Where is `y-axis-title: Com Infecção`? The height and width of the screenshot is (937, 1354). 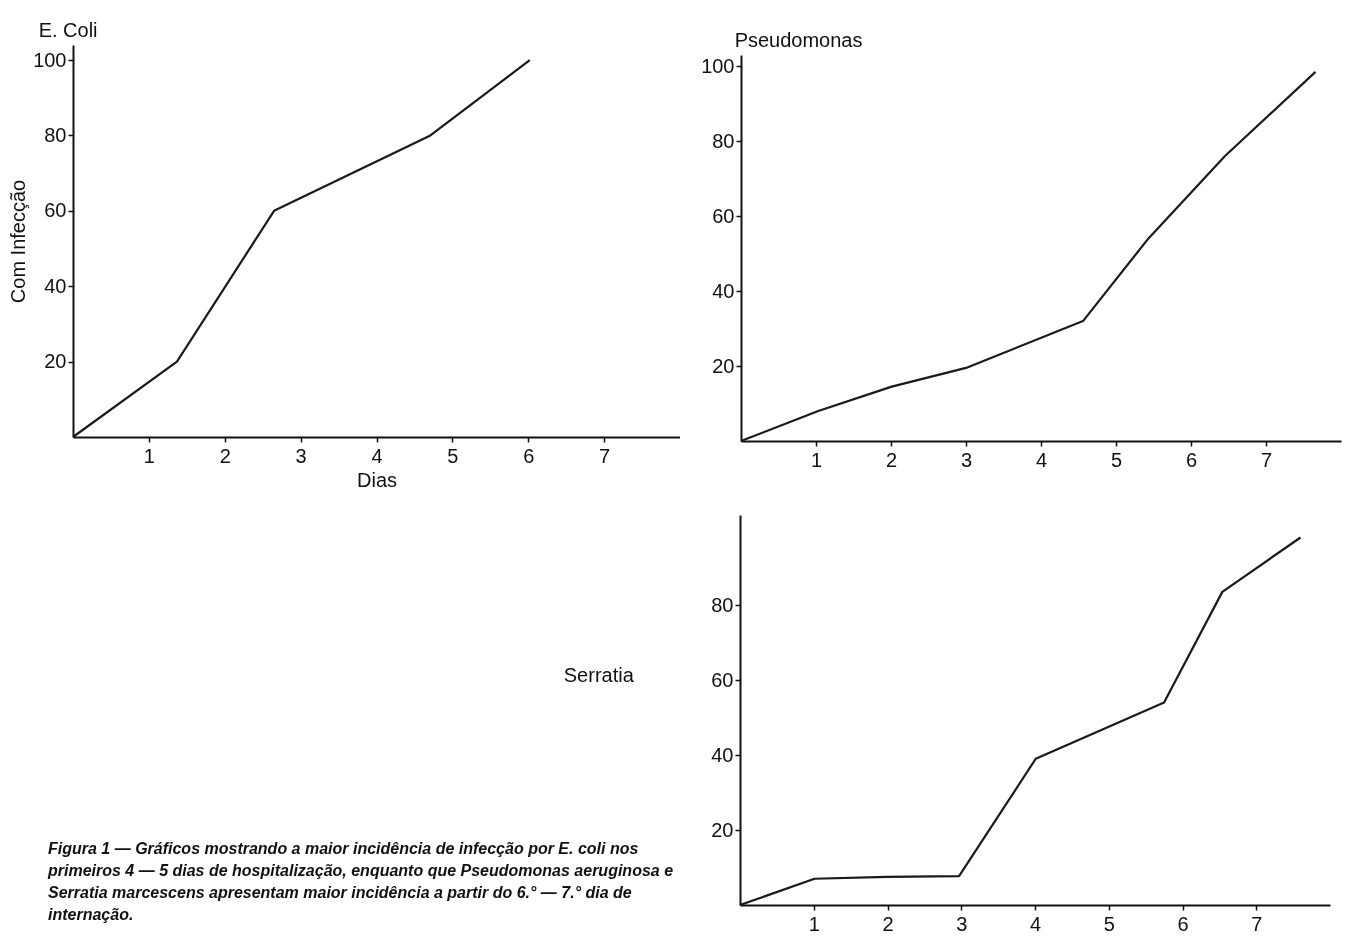 y-axis-title: Com Infecção is located at coordinates (18, 241).